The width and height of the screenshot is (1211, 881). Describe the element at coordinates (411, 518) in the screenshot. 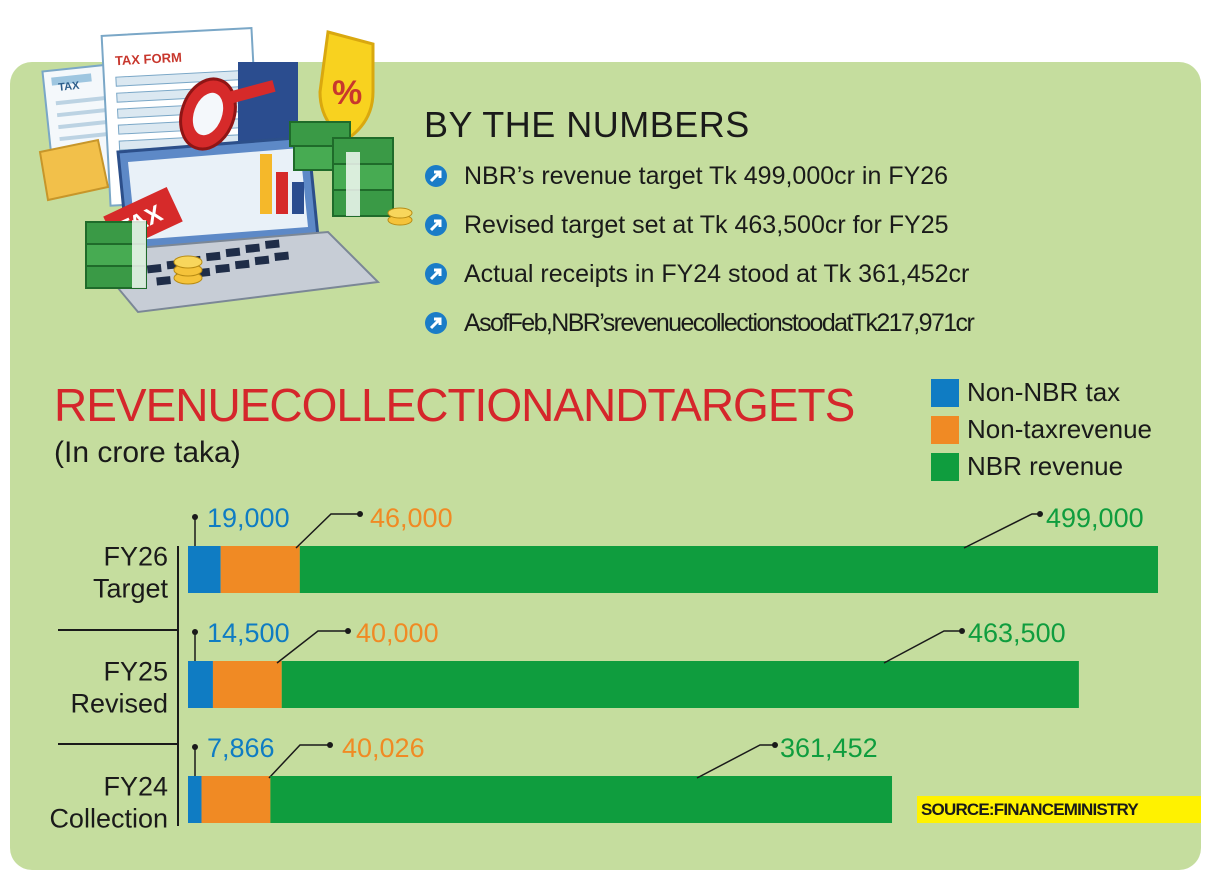

I see `data-label: 46,000` at that location.